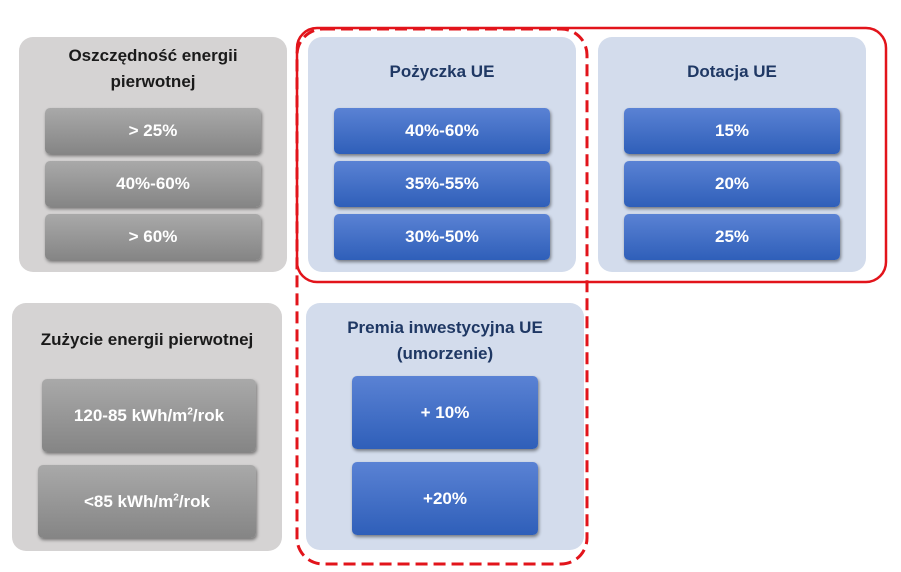  I want to click on premium-option-2: +20%, so click(445, 498).